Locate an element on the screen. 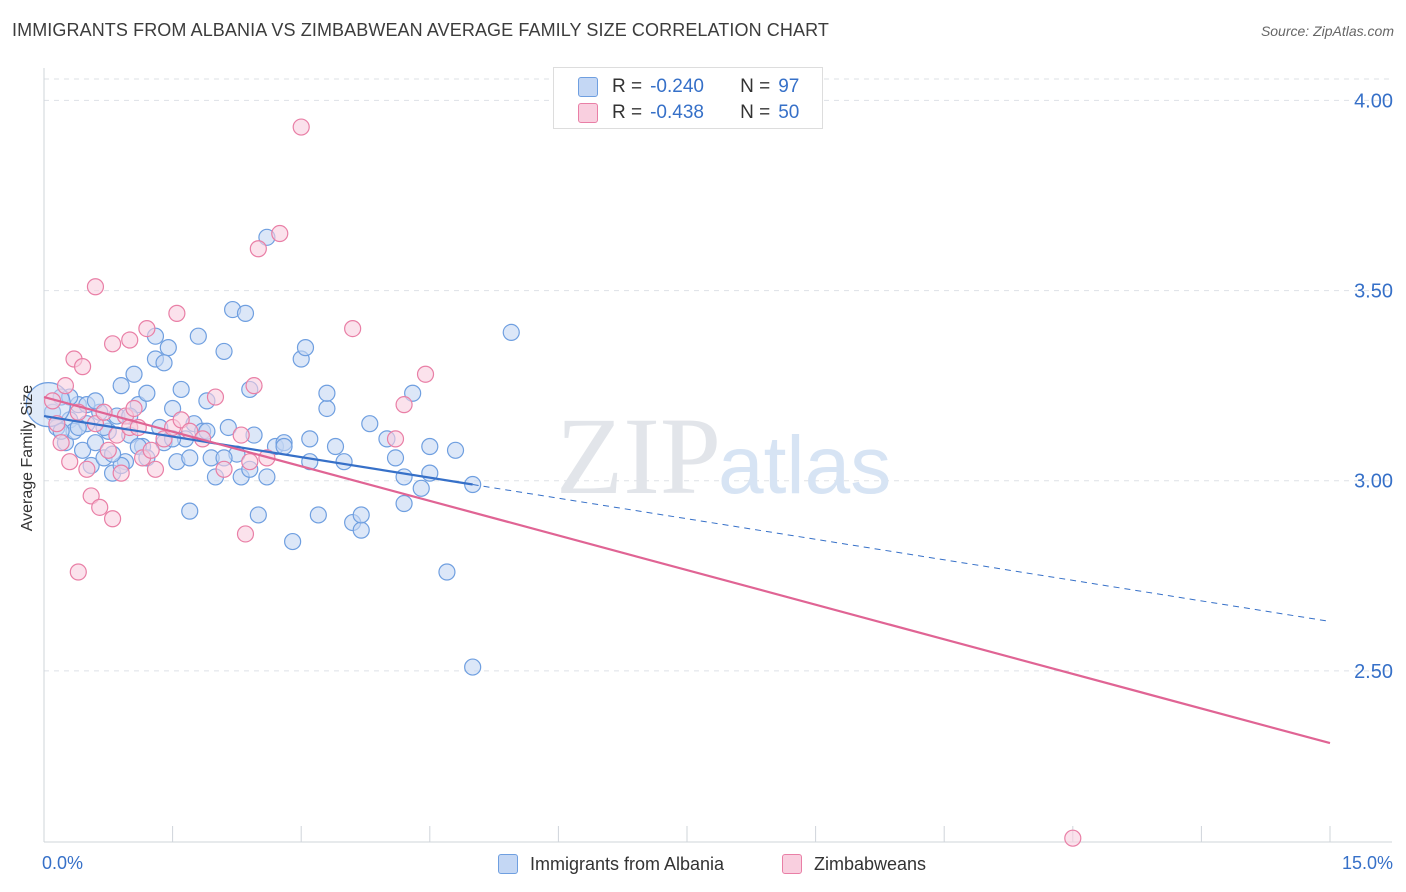 The width and height of the screenshot is (1406, 892). source-label: Source: ZipAtlas.com is located at coordinates (1327, 31).